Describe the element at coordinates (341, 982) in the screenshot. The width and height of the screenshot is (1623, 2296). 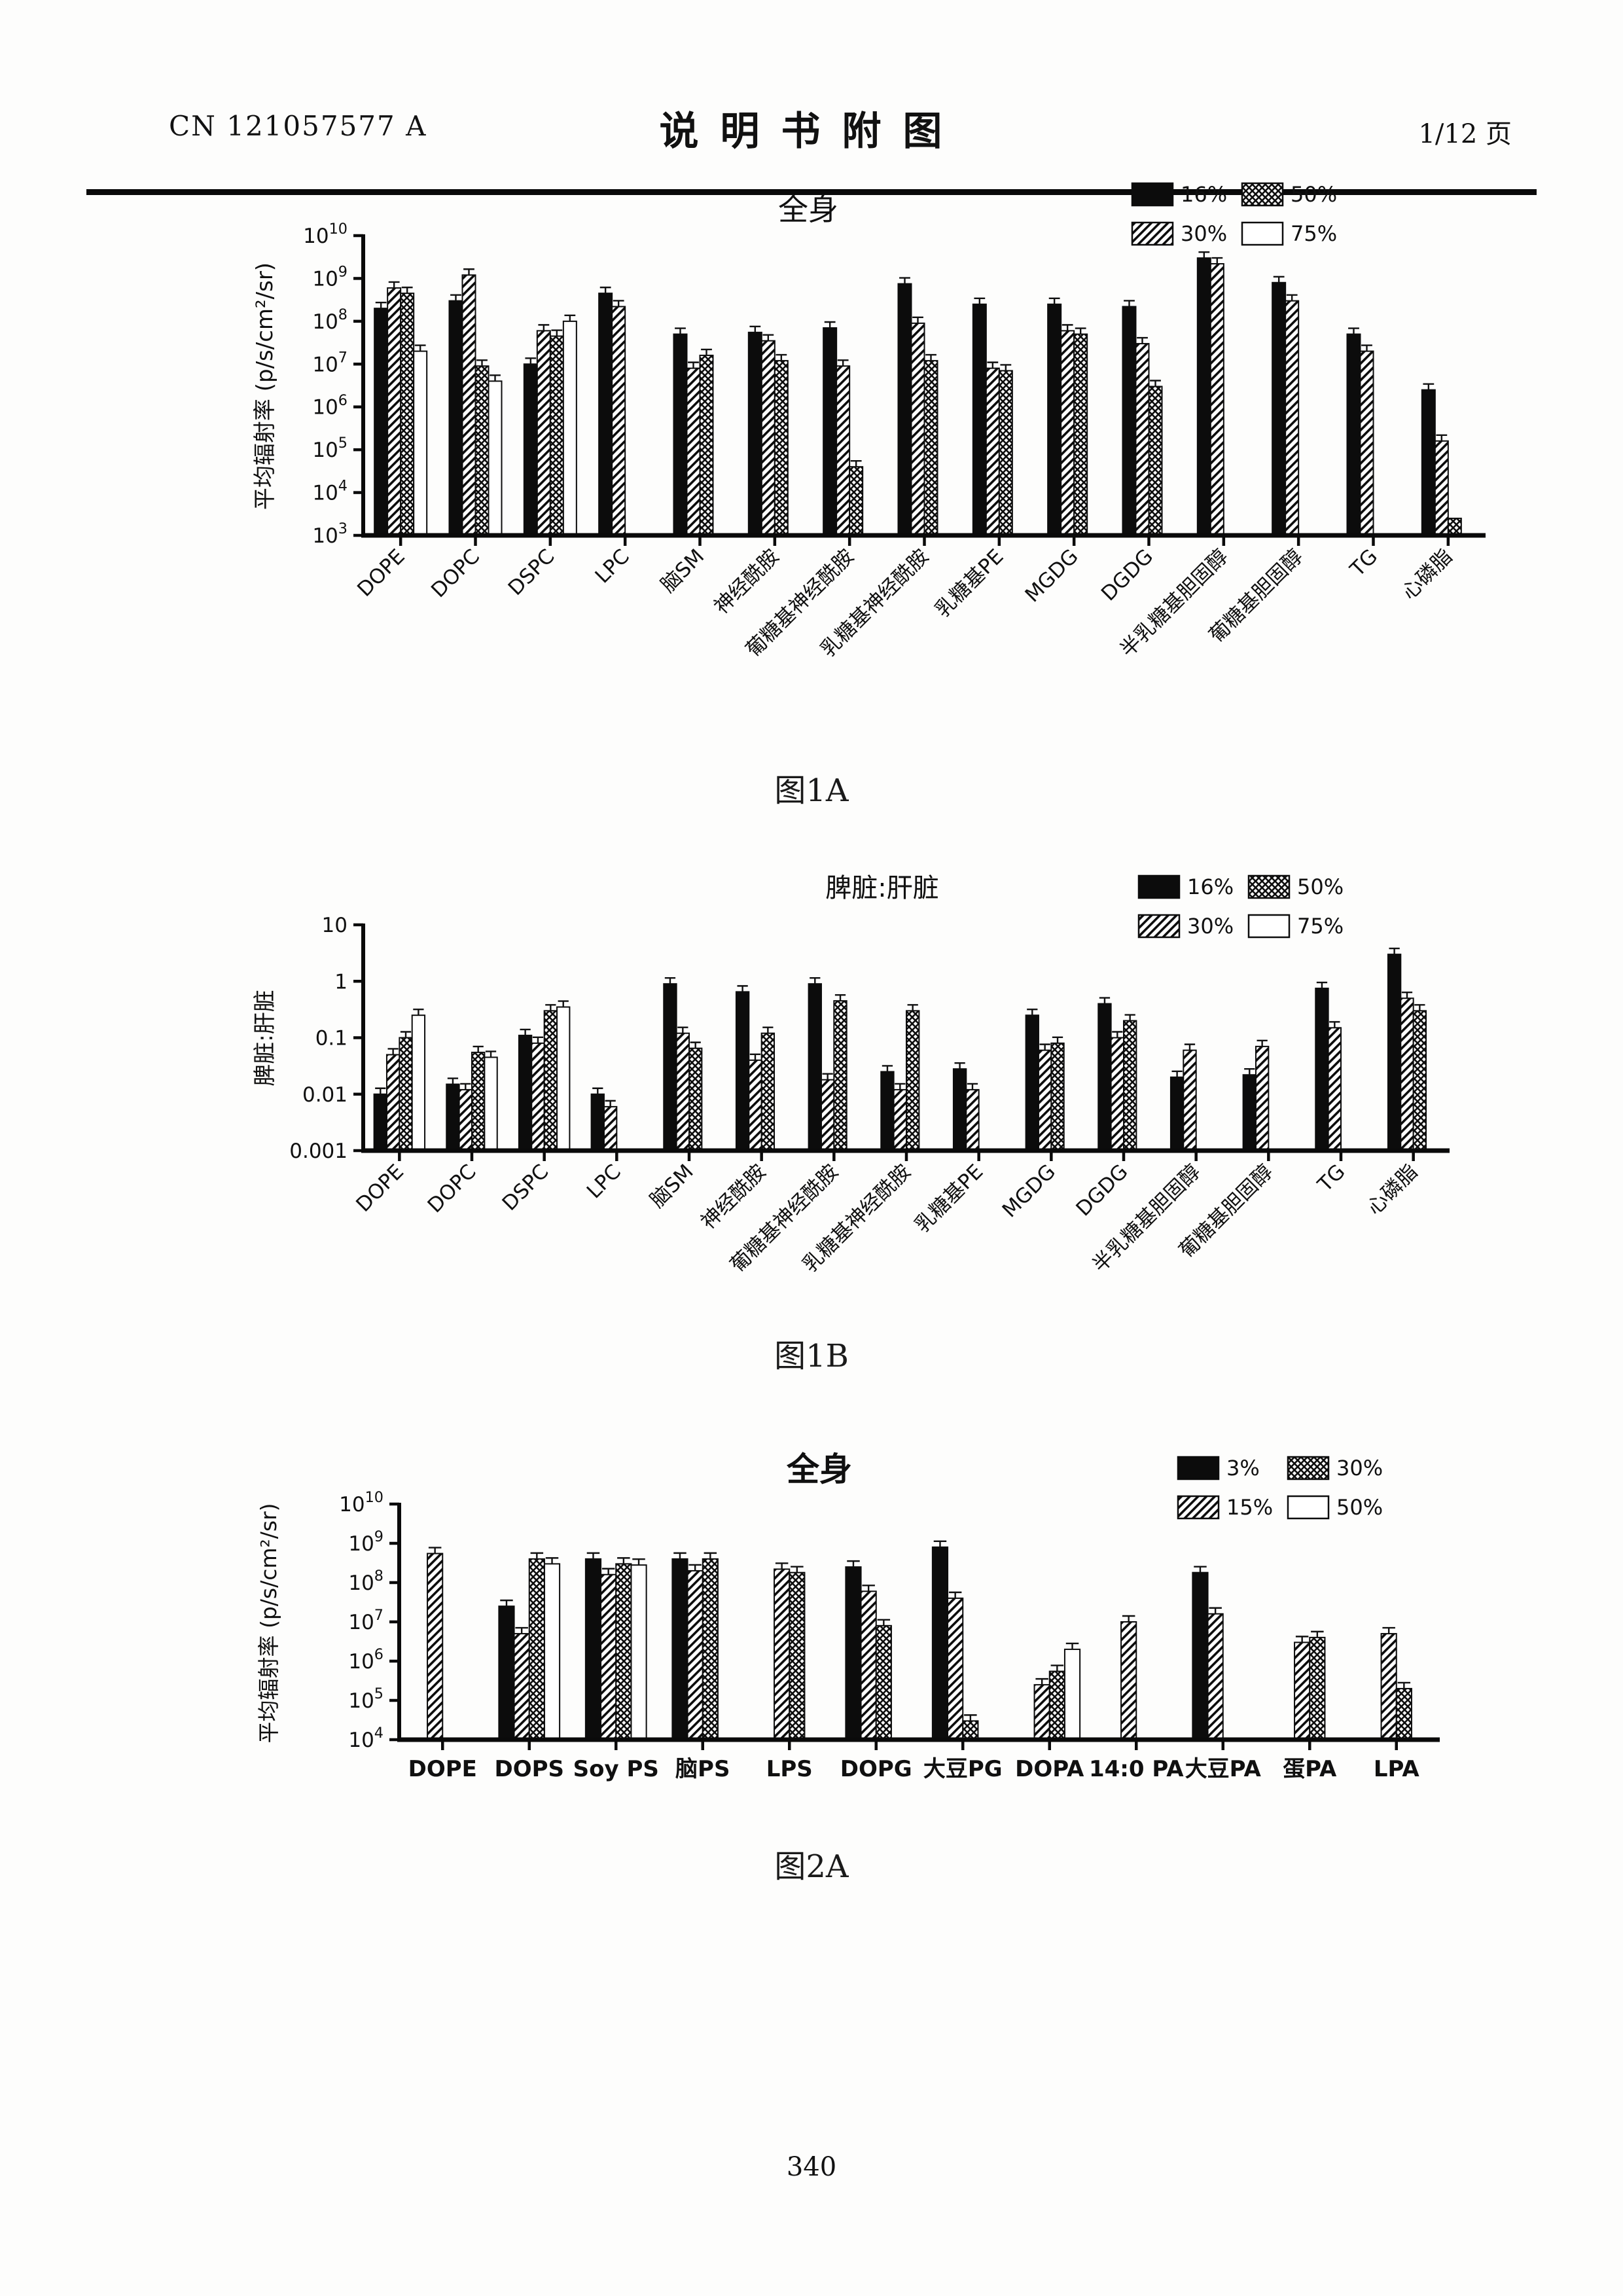
I see `svg-text: 1` at that location.